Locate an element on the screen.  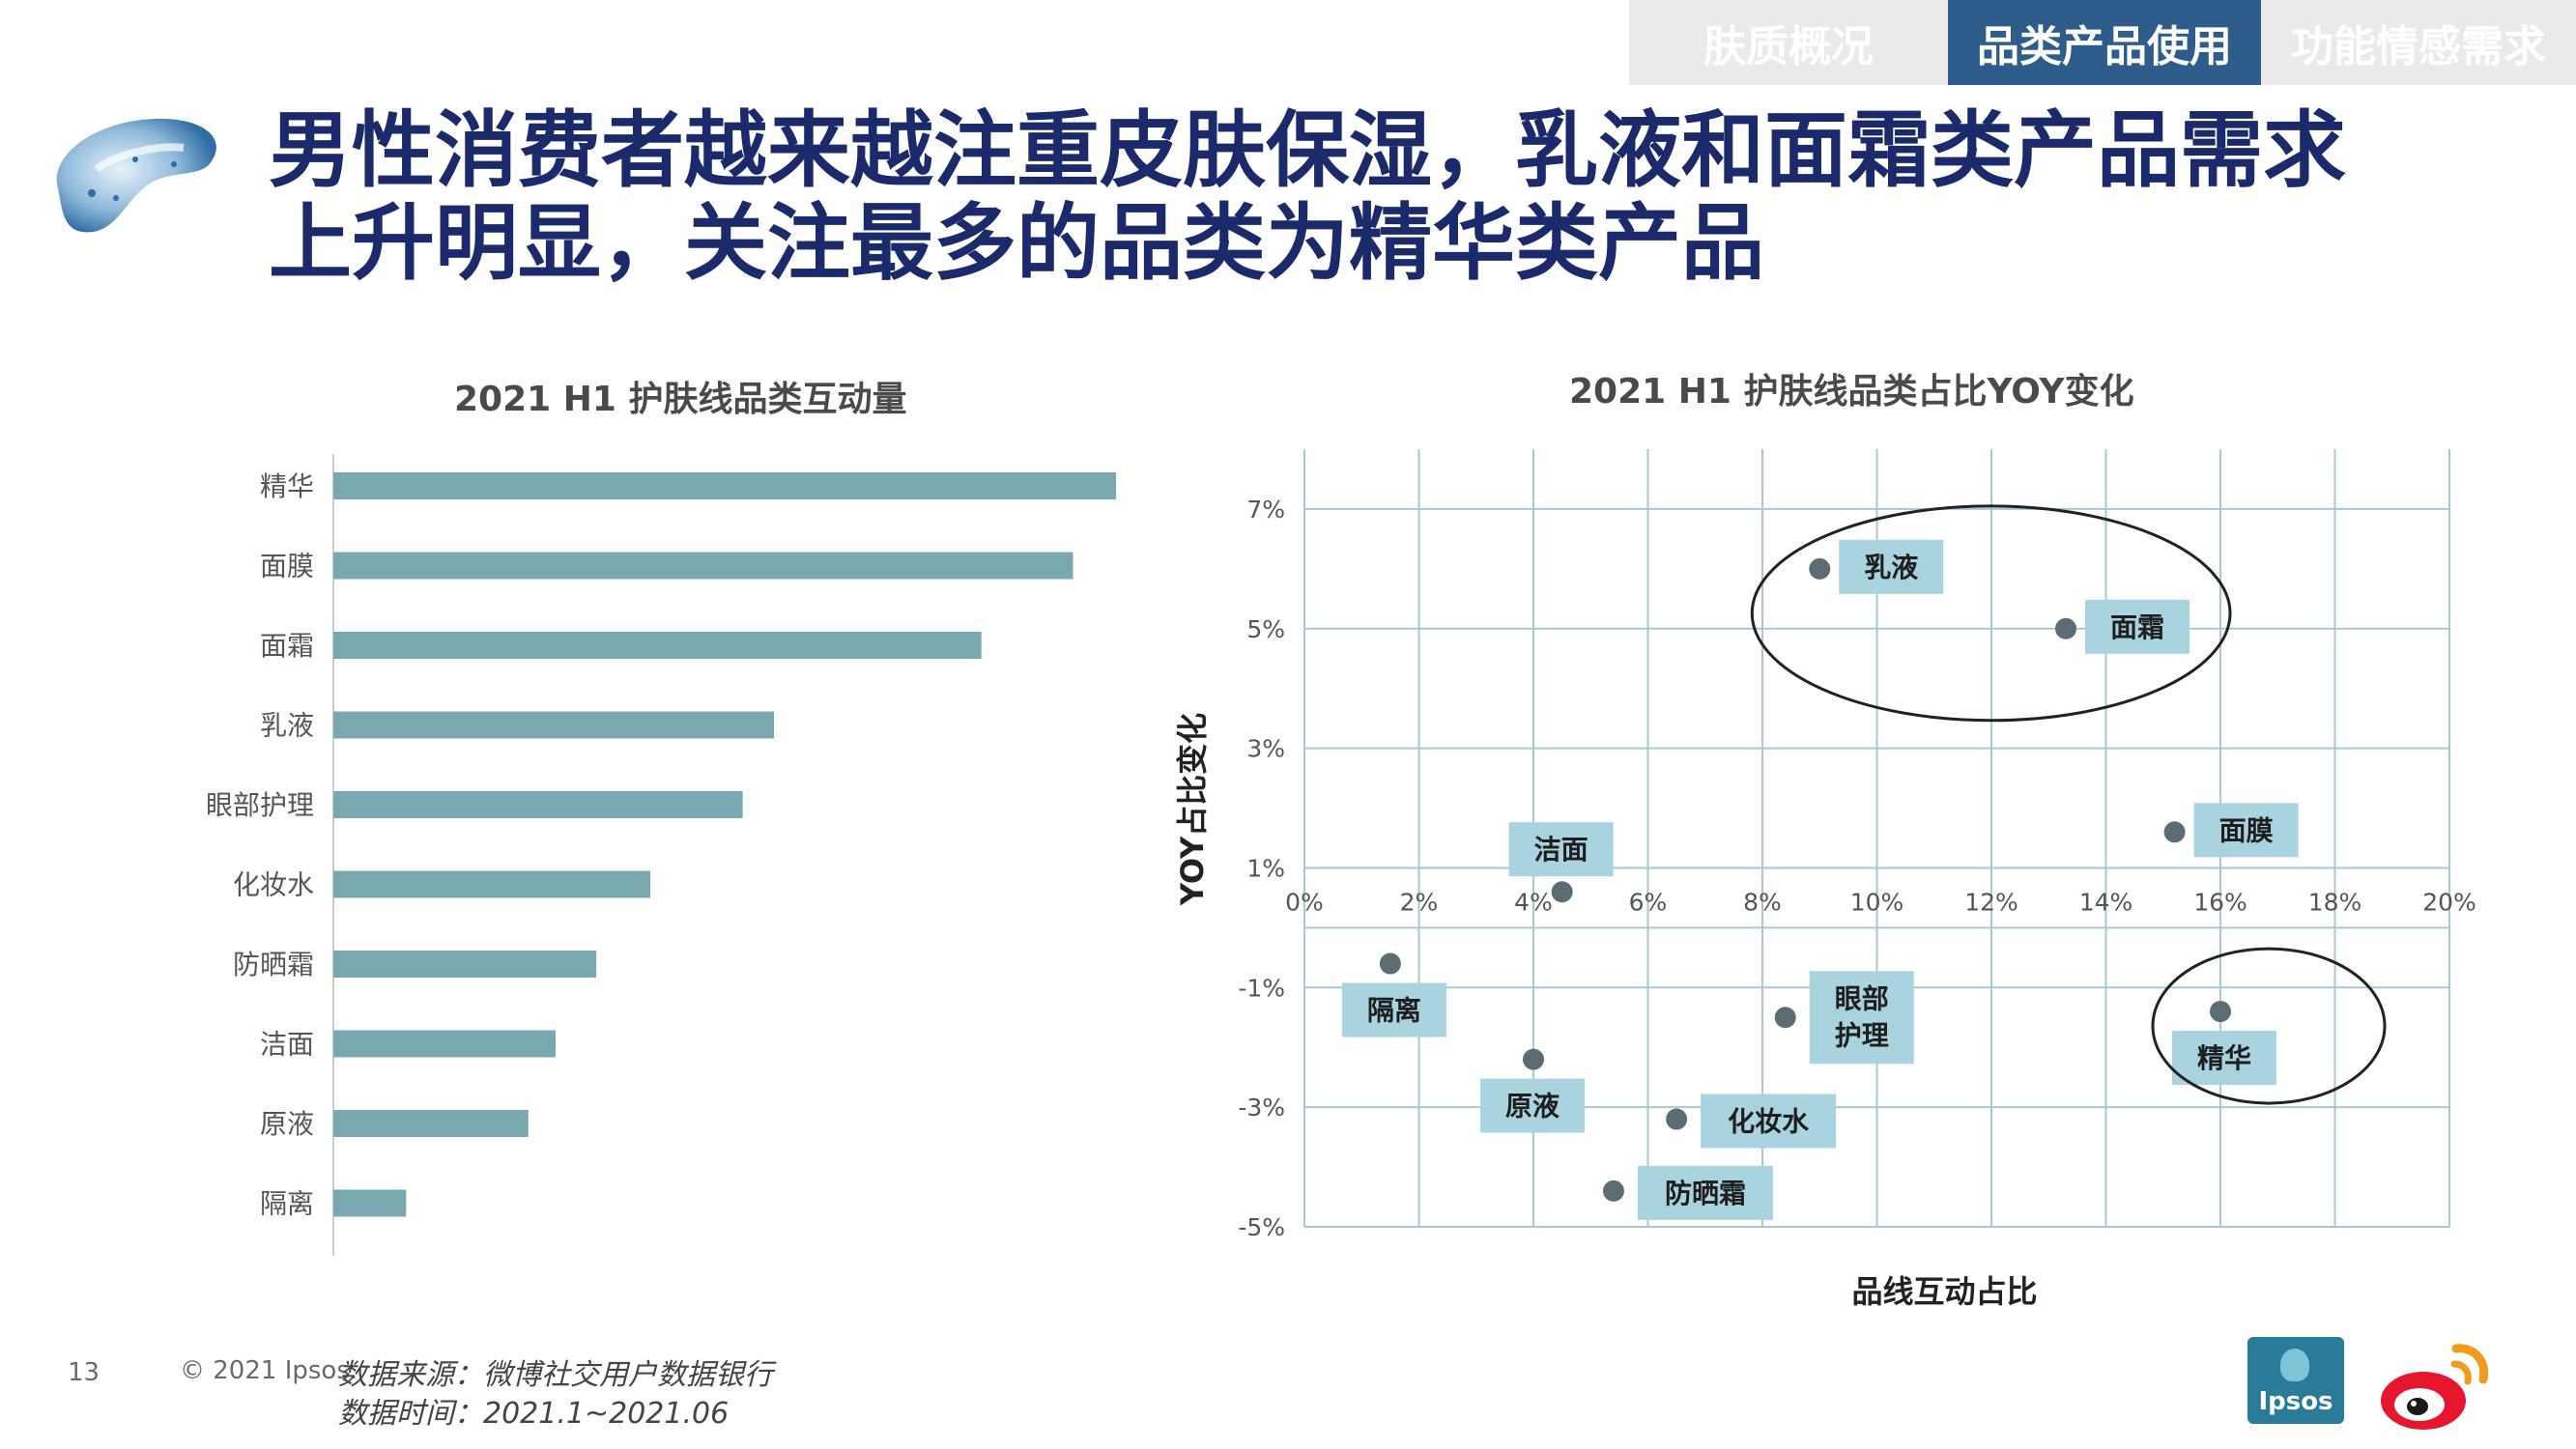
data-source-line1: 数据来源：微博社交用户数据银行 is located at coordinates (555, 1375).